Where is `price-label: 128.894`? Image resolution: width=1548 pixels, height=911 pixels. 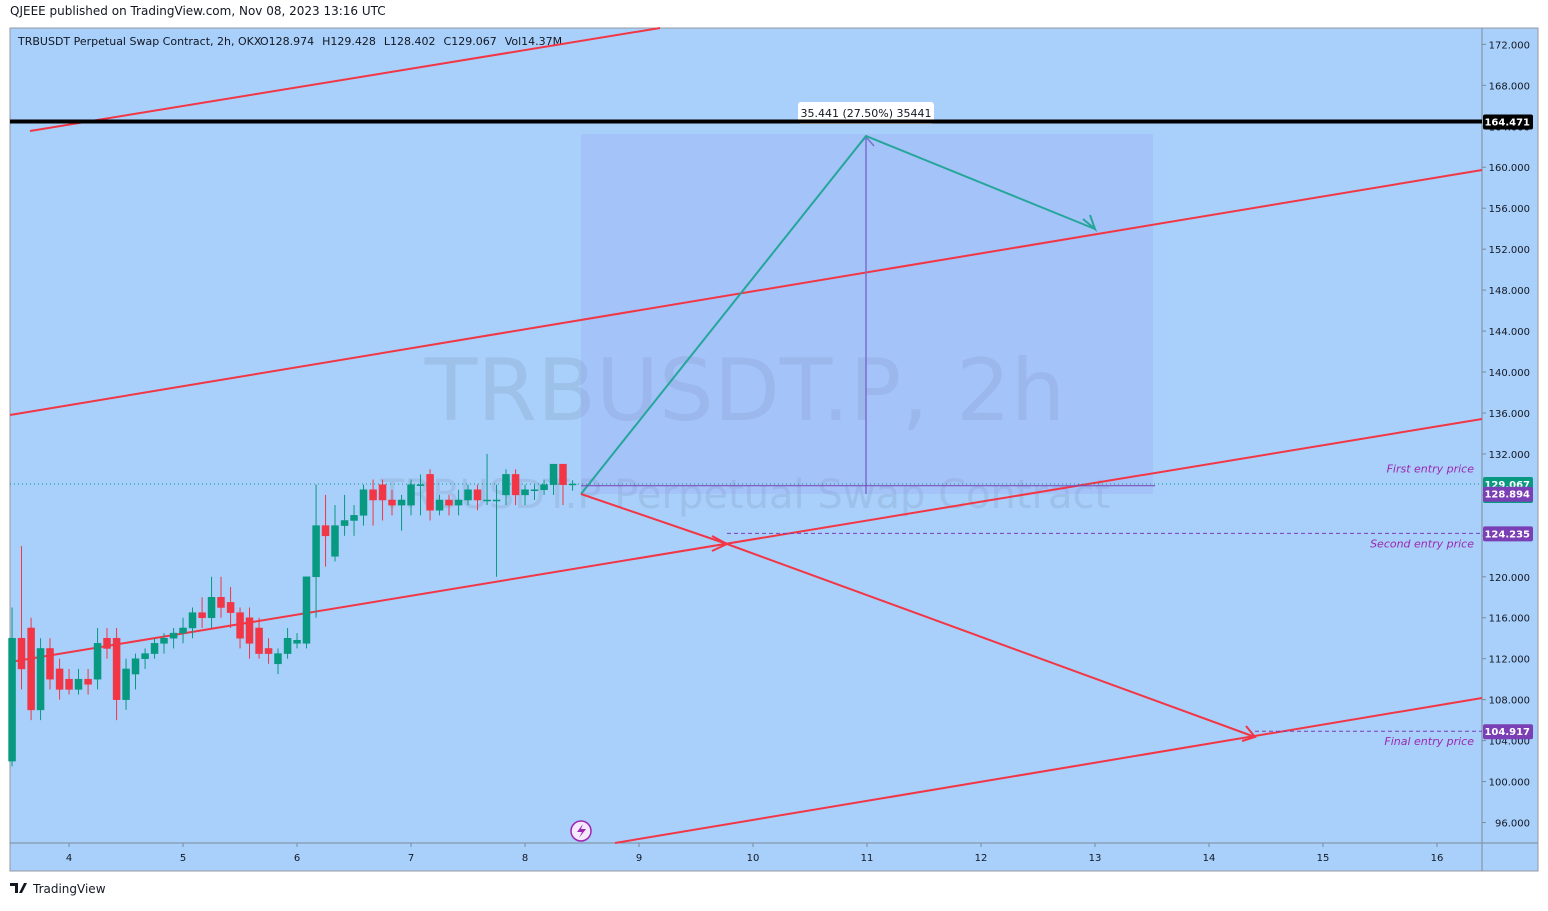
price-label: 128.894 is located at coordinates (1507, 495).